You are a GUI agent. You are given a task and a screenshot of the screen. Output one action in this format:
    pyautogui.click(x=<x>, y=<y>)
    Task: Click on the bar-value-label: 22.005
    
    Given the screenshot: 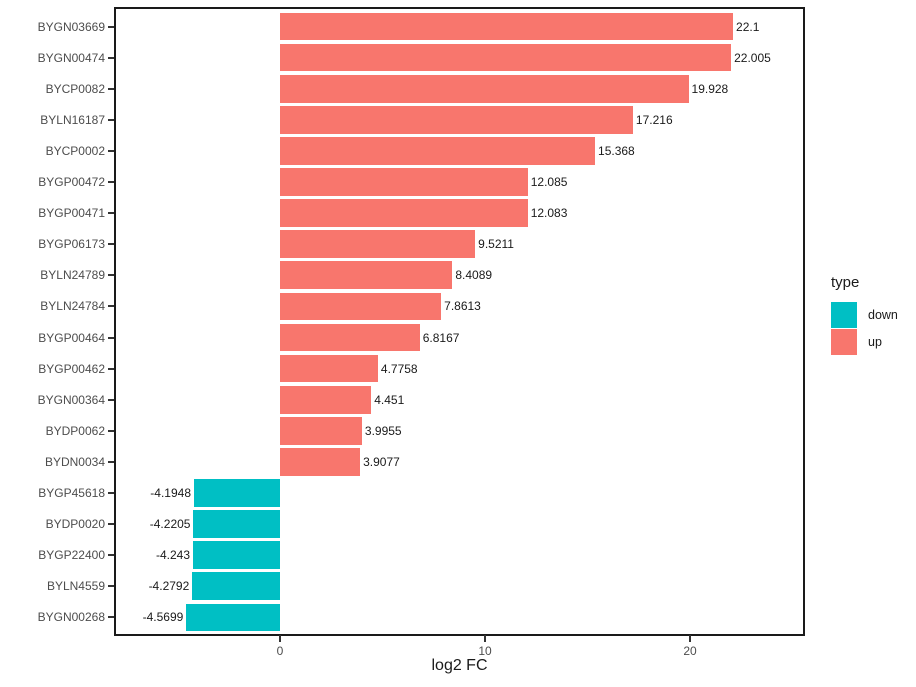 What is the action you would take?
    pyautogui.click(x=752, y=57)
    